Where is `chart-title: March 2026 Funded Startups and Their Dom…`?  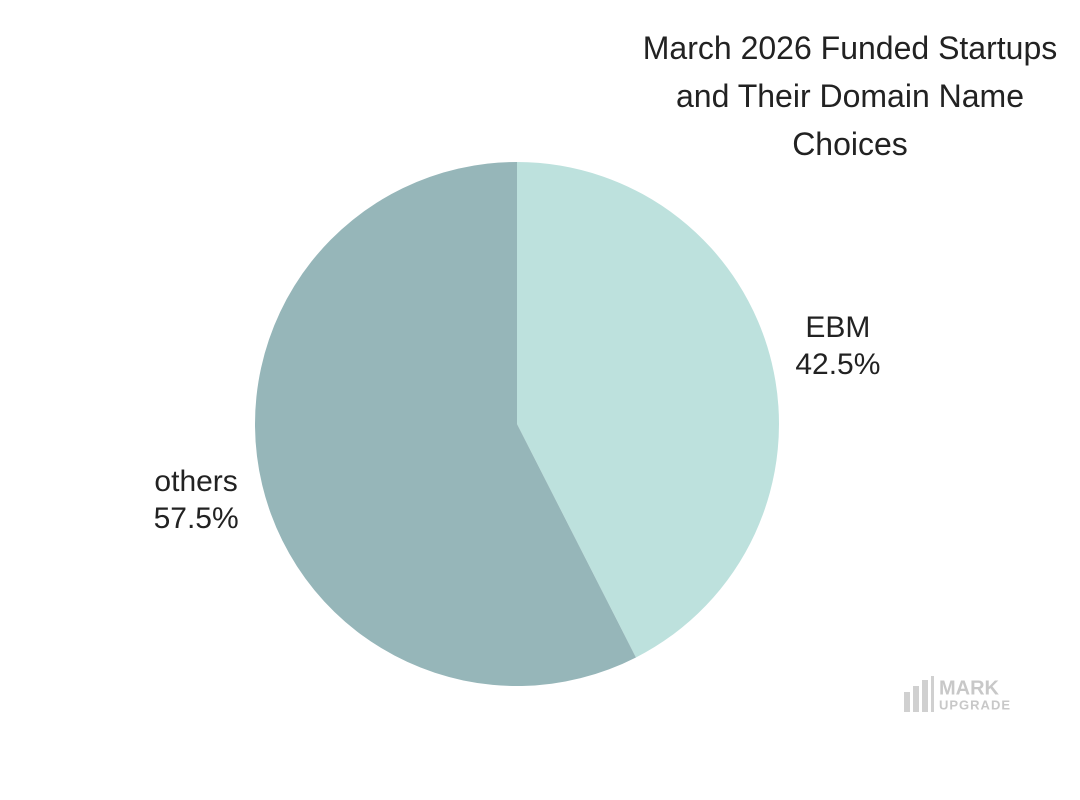 chart-title: March 2026 Funded Startups and Their Dom… is located at coordinates (850, 96).